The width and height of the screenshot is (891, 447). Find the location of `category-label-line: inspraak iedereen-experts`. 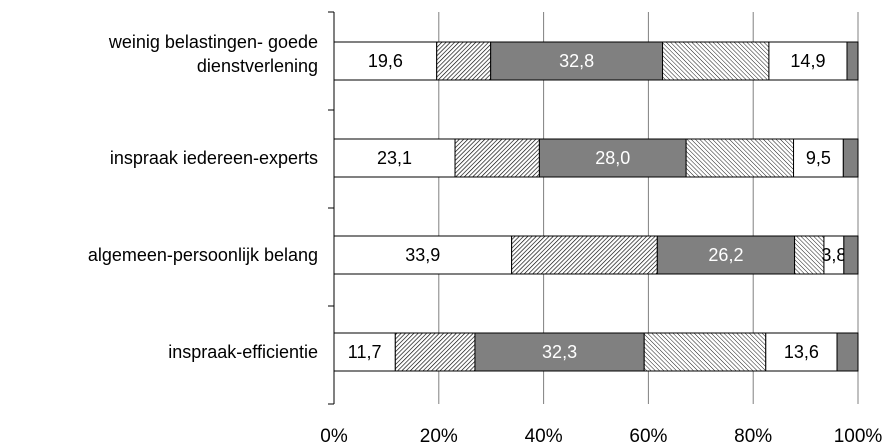

category-label-line: inspraak iedereen-experts is located at coordinates (214, 158).